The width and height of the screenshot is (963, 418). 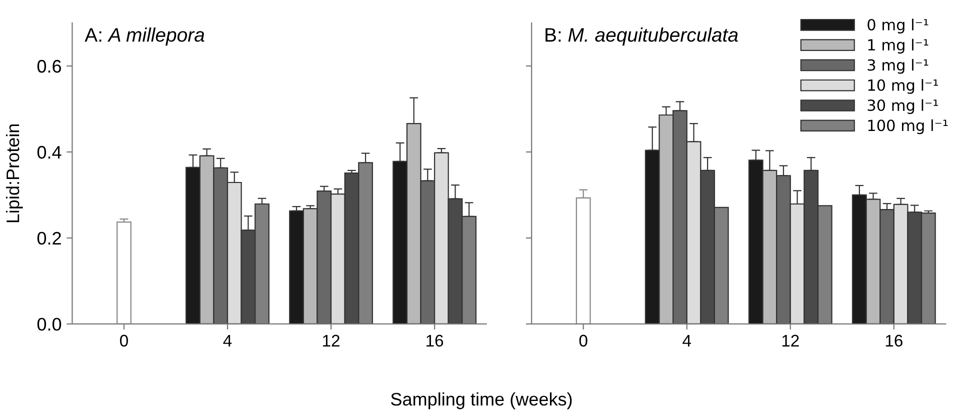 I want to click on y-tick-label: 0.4, so click(x=49, y=152).